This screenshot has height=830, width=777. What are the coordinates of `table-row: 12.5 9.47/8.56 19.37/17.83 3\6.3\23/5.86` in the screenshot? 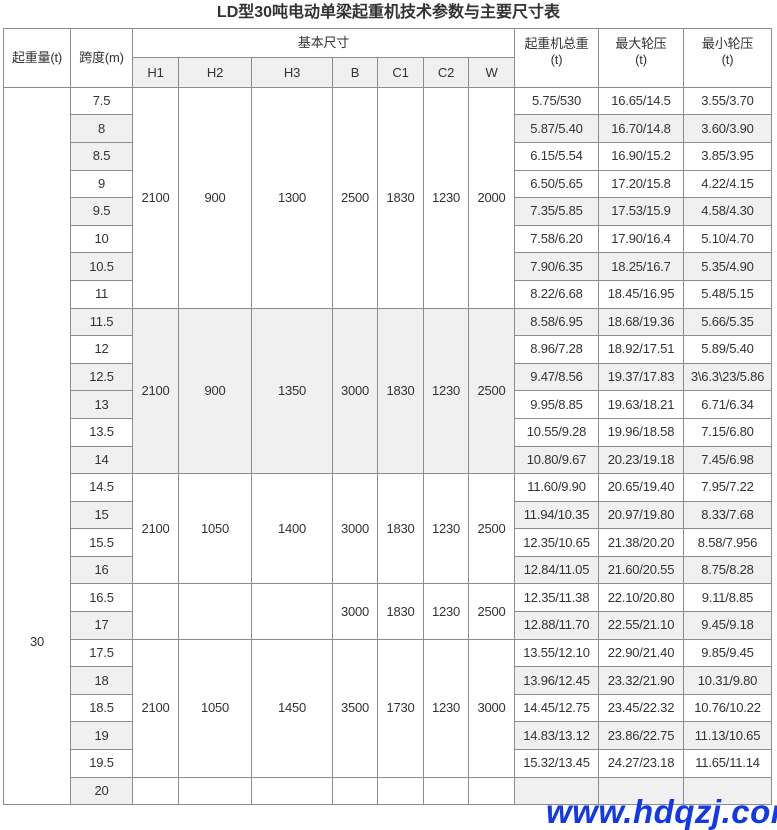 It's located at (388, 377).